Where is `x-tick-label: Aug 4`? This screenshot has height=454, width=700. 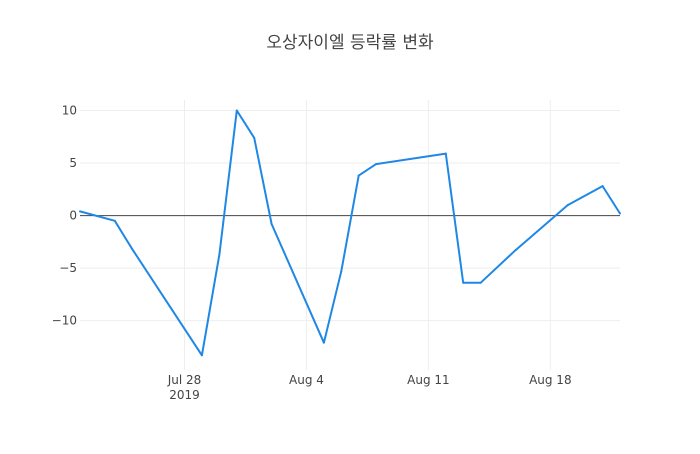
x-tick-label: Aug 4 is located at coordinates (306, 380).